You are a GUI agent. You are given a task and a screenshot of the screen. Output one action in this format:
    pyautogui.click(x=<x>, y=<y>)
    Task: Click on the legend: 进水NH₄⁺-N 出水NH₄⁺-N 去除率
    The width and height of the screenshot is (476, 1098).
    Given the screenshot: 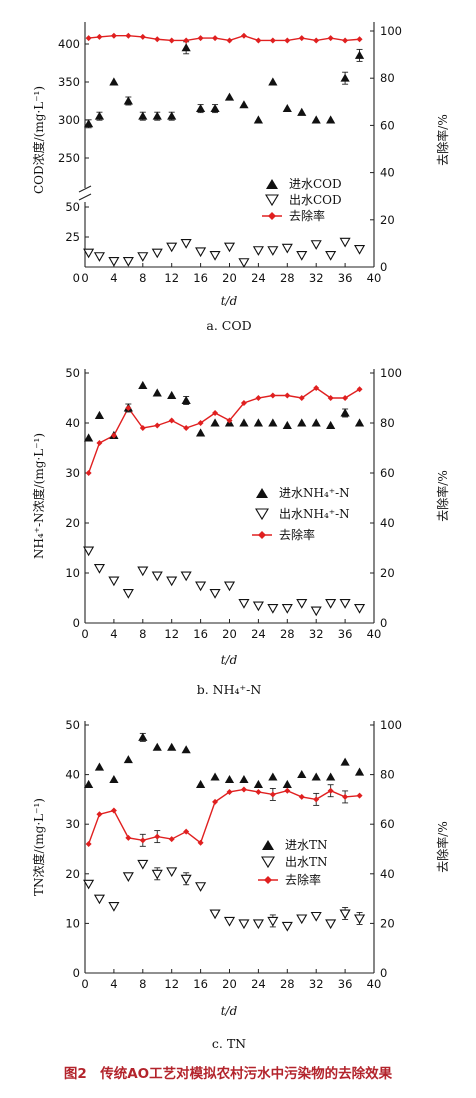 What is the action you would take?
    pyautogui.click(x=301, y=514)
    